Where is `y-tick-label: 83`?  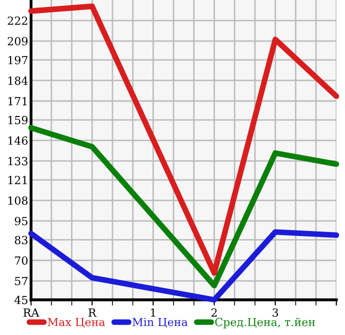 y-tick-label: 83 is located at coordinates (21, 240).